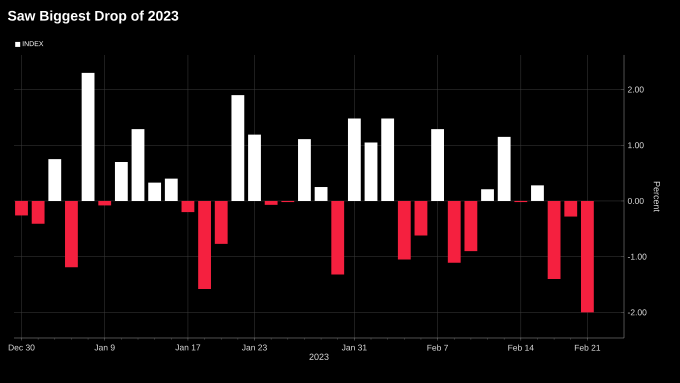  Describe the element at coordinates (636, 89) in the screenshot. I see `y-tick-label: 2.00` at that location.